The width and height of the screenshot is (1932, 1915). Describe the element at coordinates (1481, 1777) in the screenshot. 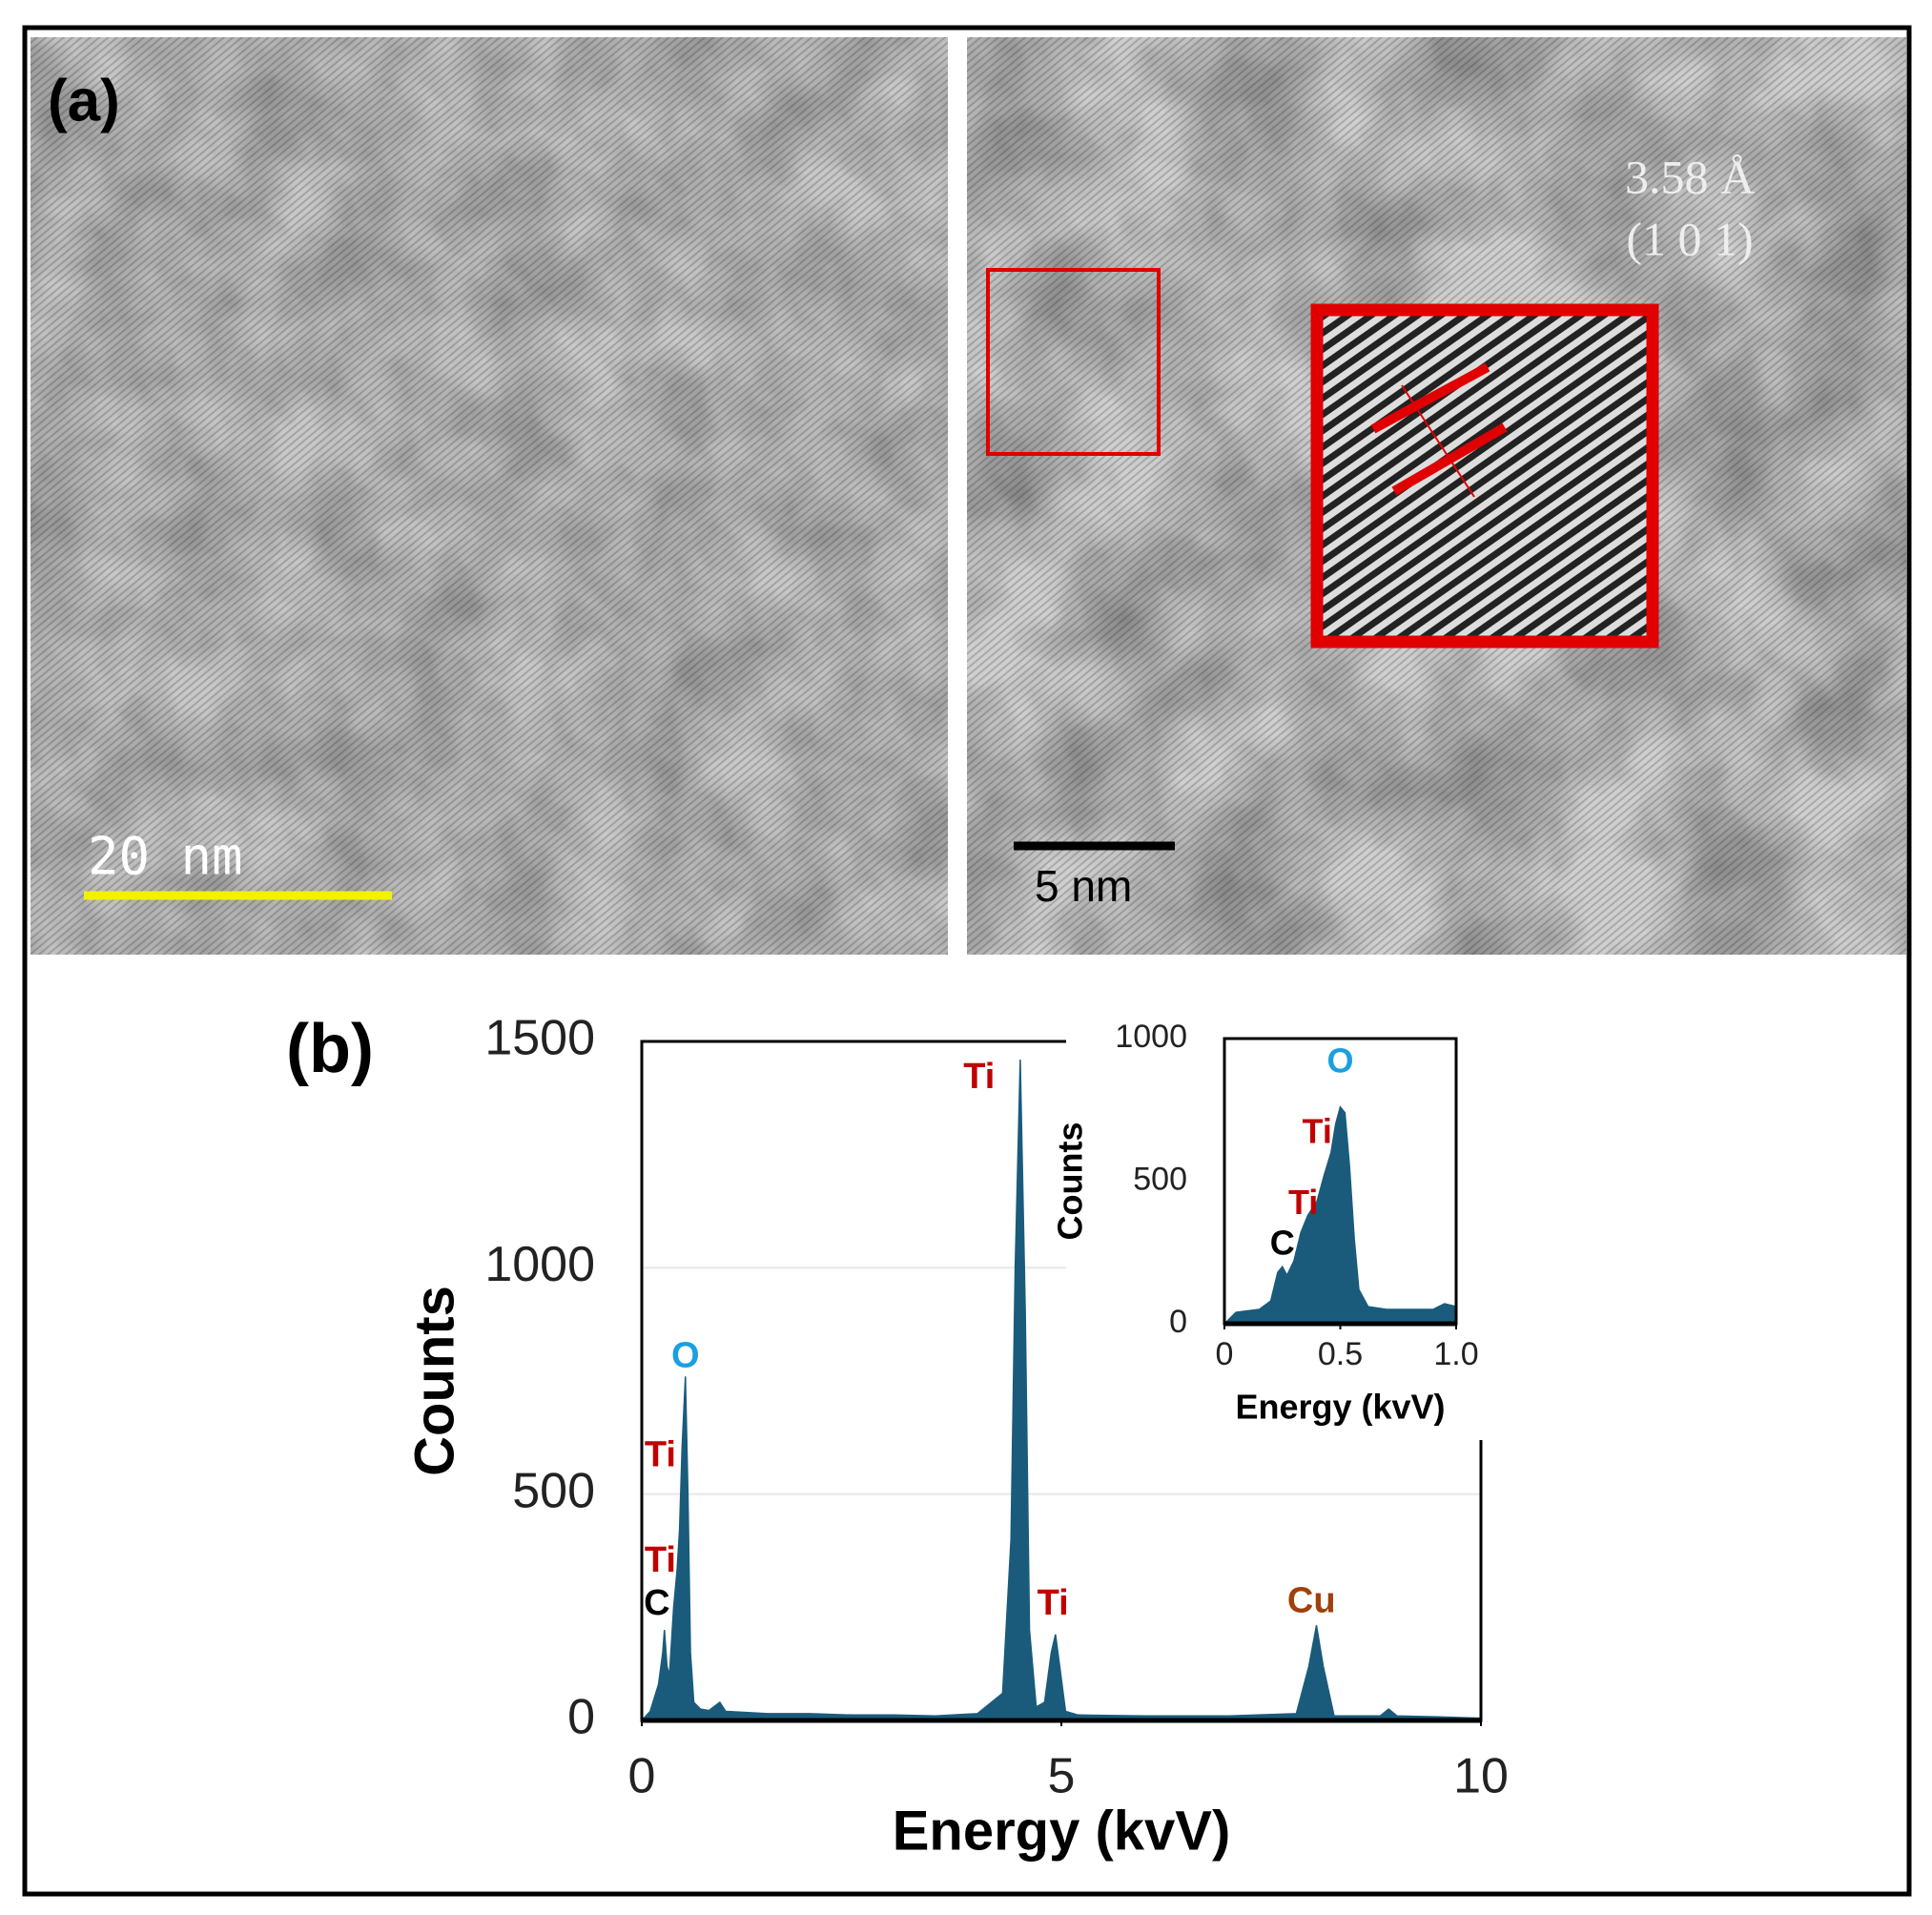

I see `x-tick-label: 10` at that location.